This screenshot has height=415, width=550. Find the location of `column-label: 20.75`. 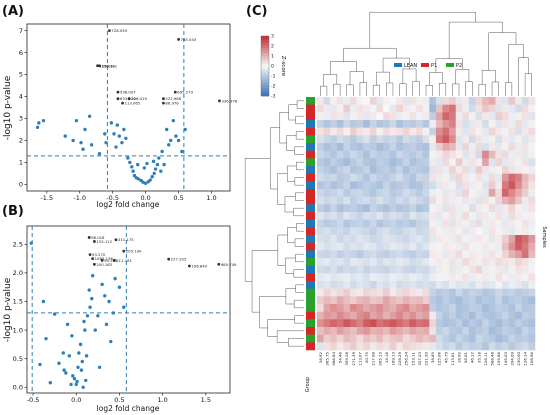

column-label: 20.75 is located at coordinates (366, 357).